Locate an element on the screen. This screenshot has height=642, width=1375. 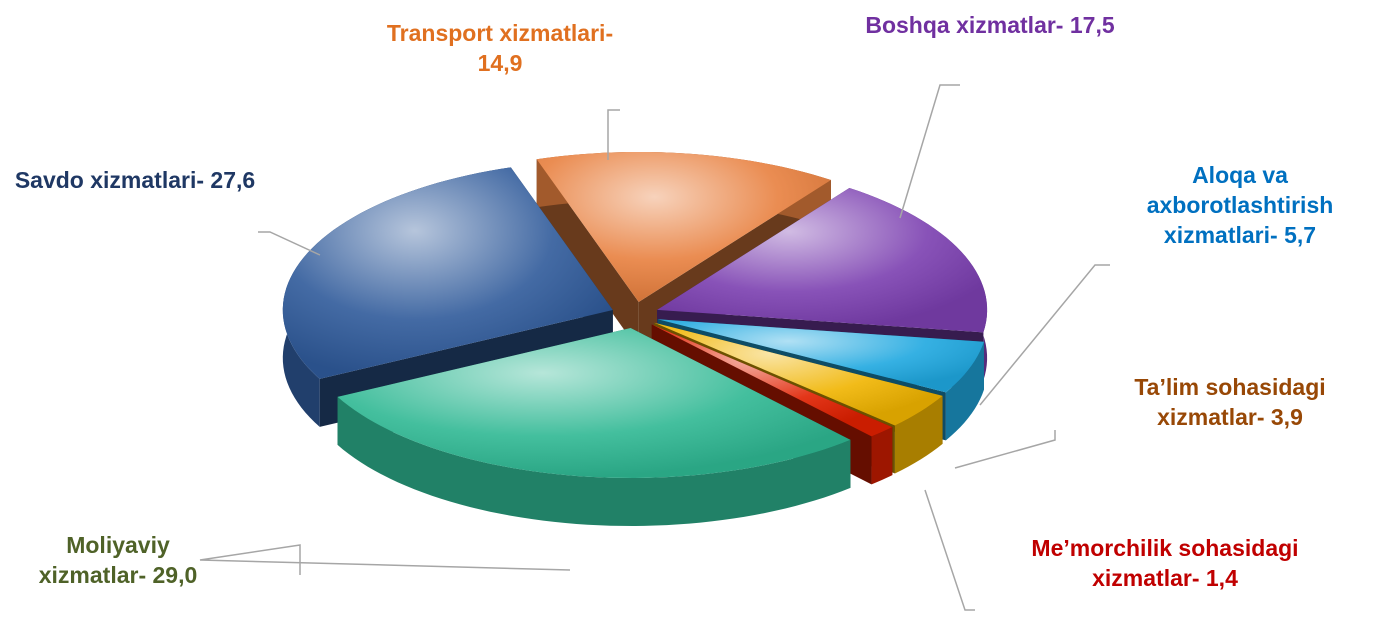
category-label: Aloqa va axborotlashtirish xizmatlari- is located at coordinates (1240, 205).